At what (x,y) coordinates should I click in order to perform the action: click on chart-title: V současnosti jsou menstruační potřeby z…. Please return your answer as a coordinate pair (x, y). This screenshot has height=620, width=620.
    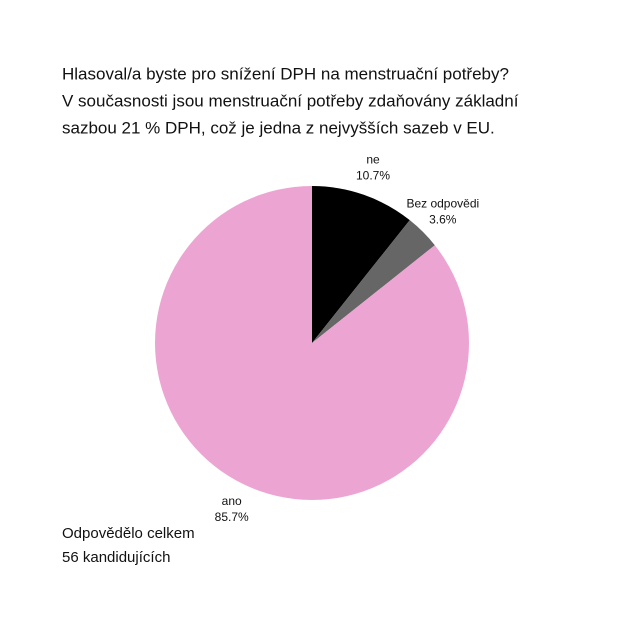
    Looking at the image, I should click on (290, 100).